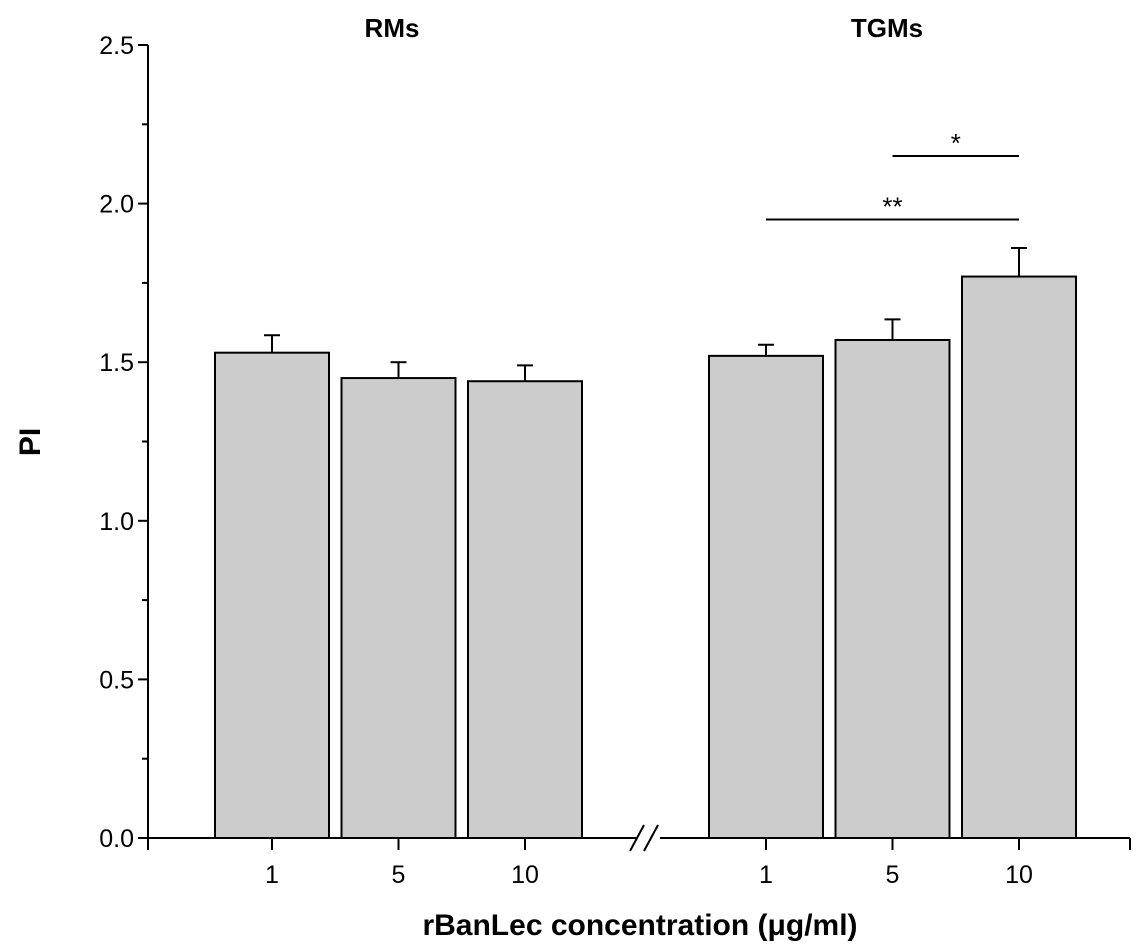 This screenshot has height=945, width=1139. Describe the element at coordinates (116, 363) in the screenshot. I see `y-tick-label: 1.5` at that location.